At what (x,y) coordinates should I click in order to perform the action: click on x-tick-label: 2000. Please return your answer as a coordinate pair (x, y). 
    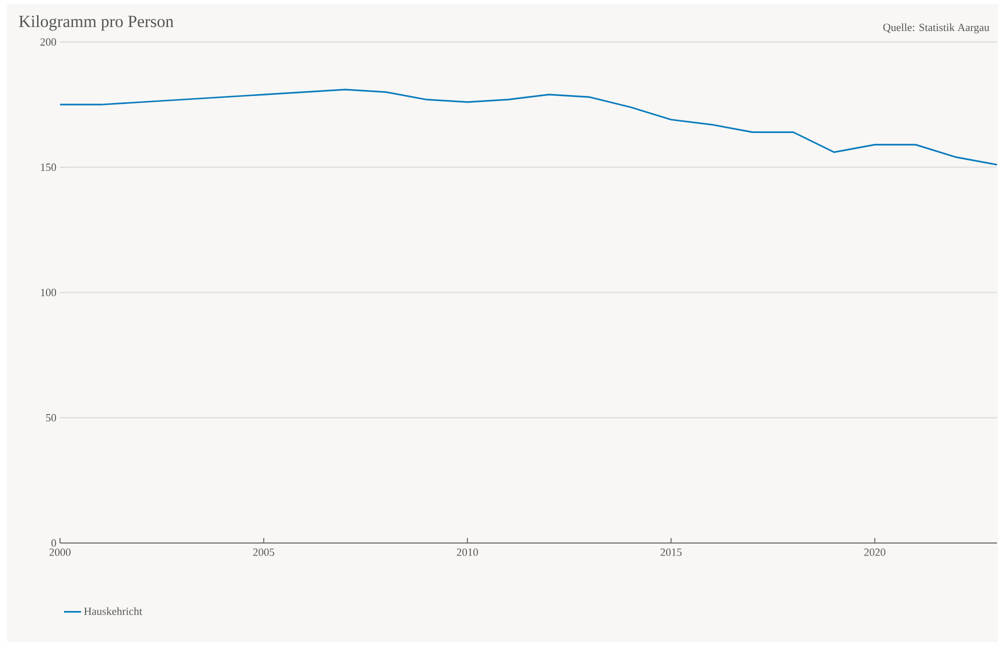
    Looking at the image, I should click on (60, 552).